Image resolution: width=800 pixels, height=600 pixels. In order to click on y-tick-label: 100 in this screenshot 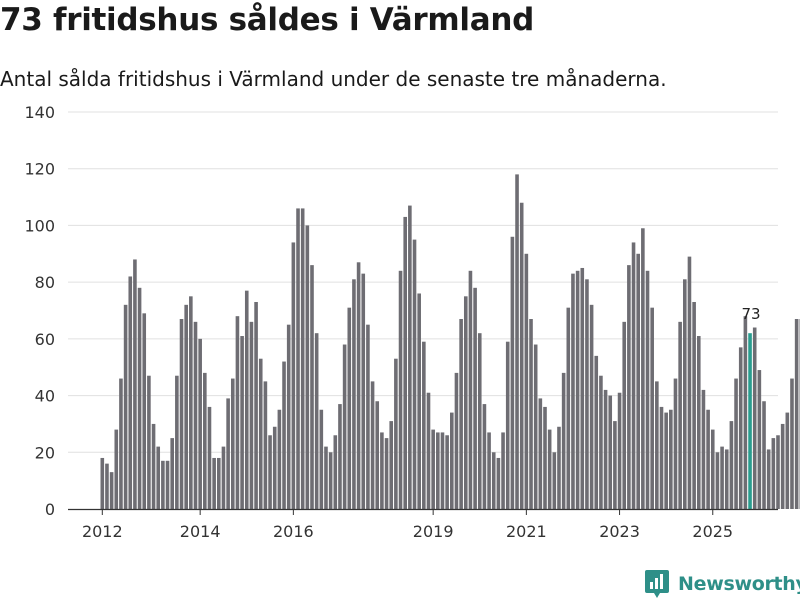, I will do `click(39, 225)`.